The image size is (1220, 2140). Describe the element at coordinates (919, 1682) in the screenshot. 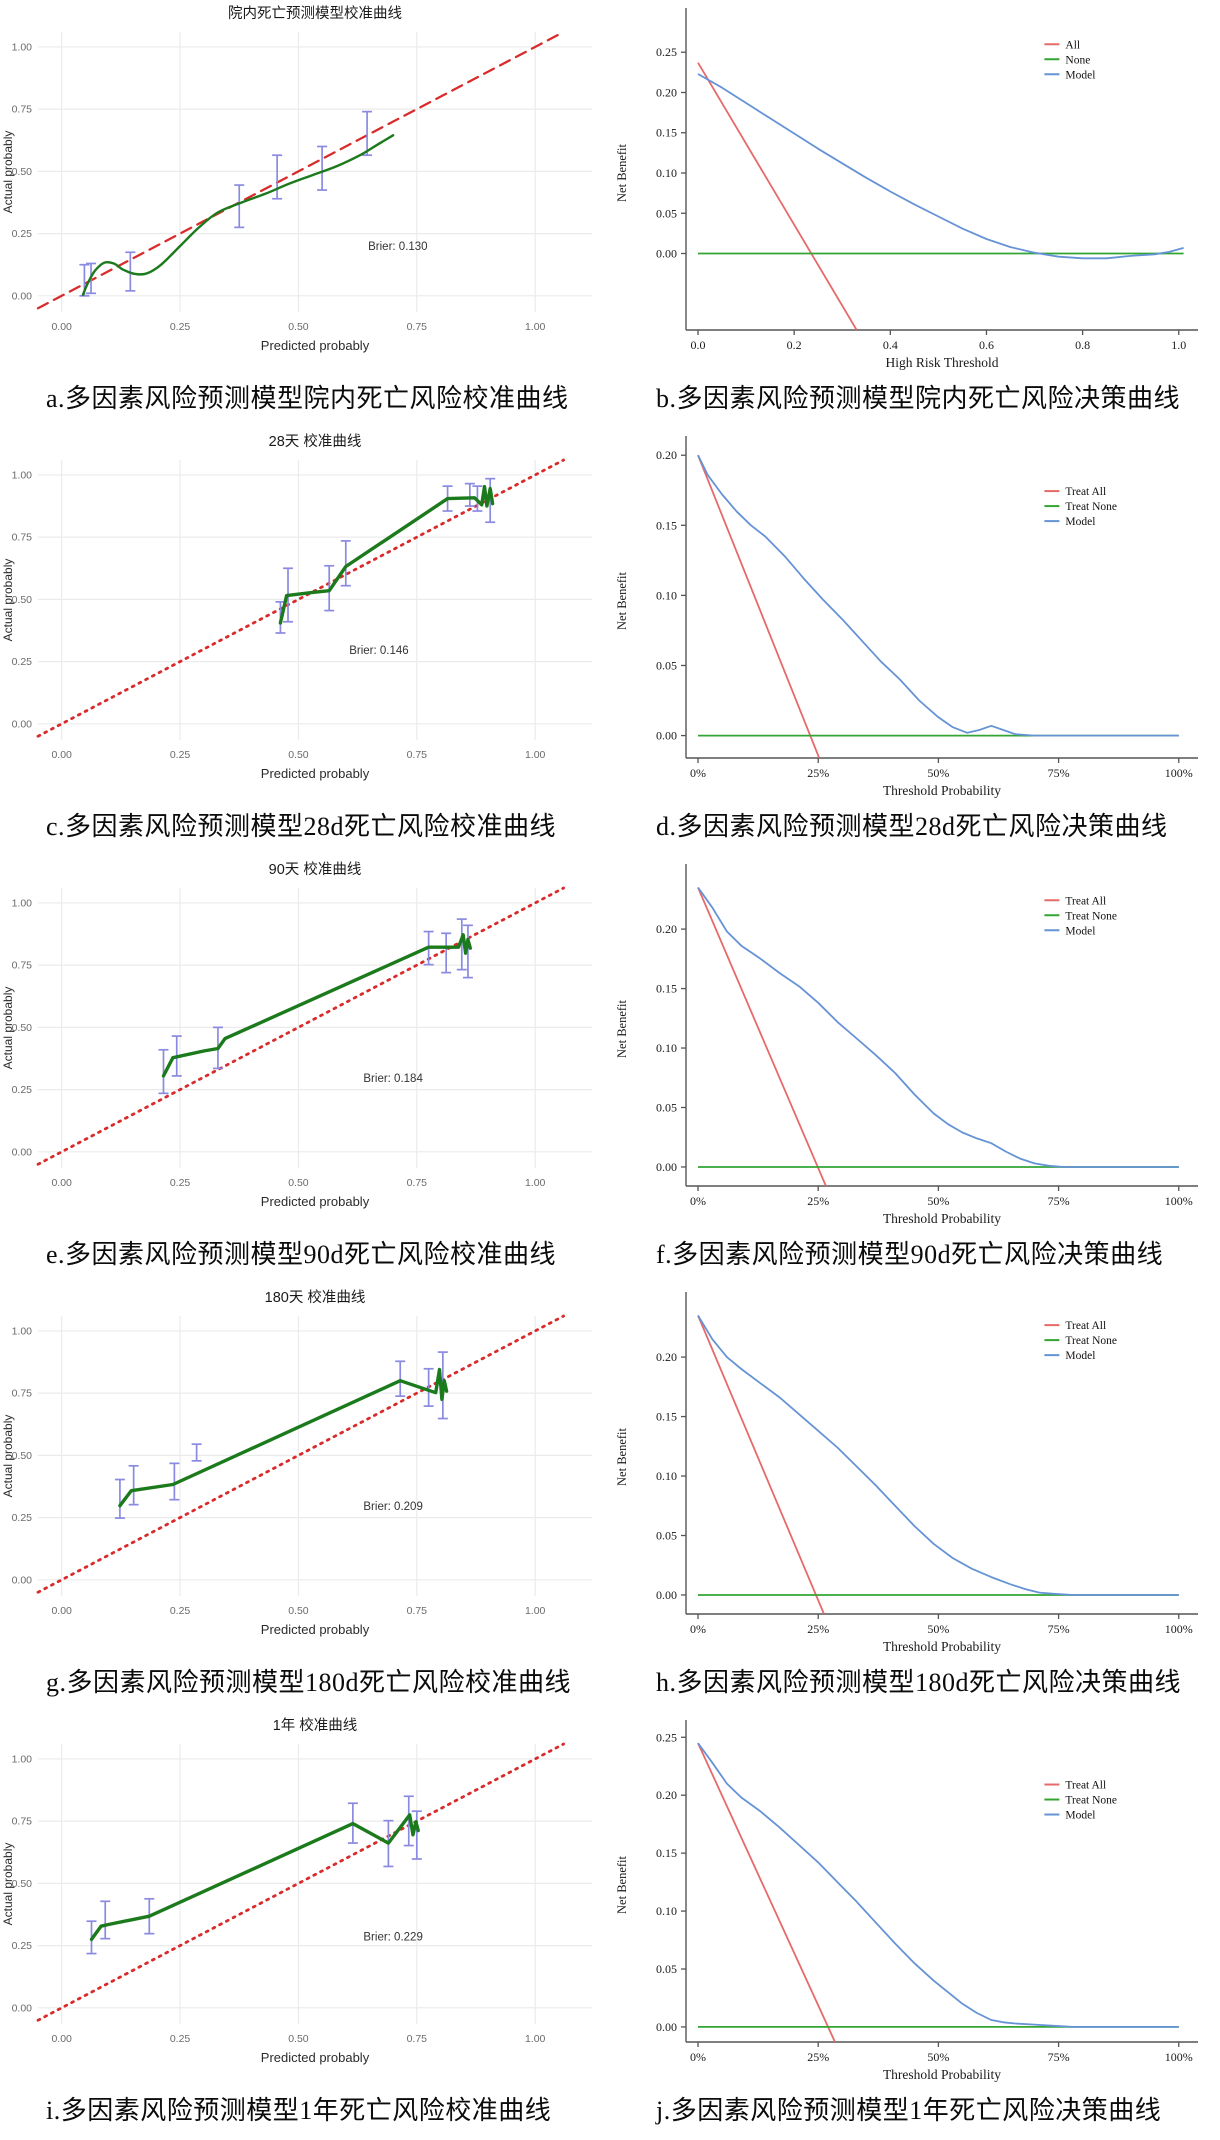

I see `caption-h: h.多因素风险预测模型180d死亡风险决策曲线` at that location.